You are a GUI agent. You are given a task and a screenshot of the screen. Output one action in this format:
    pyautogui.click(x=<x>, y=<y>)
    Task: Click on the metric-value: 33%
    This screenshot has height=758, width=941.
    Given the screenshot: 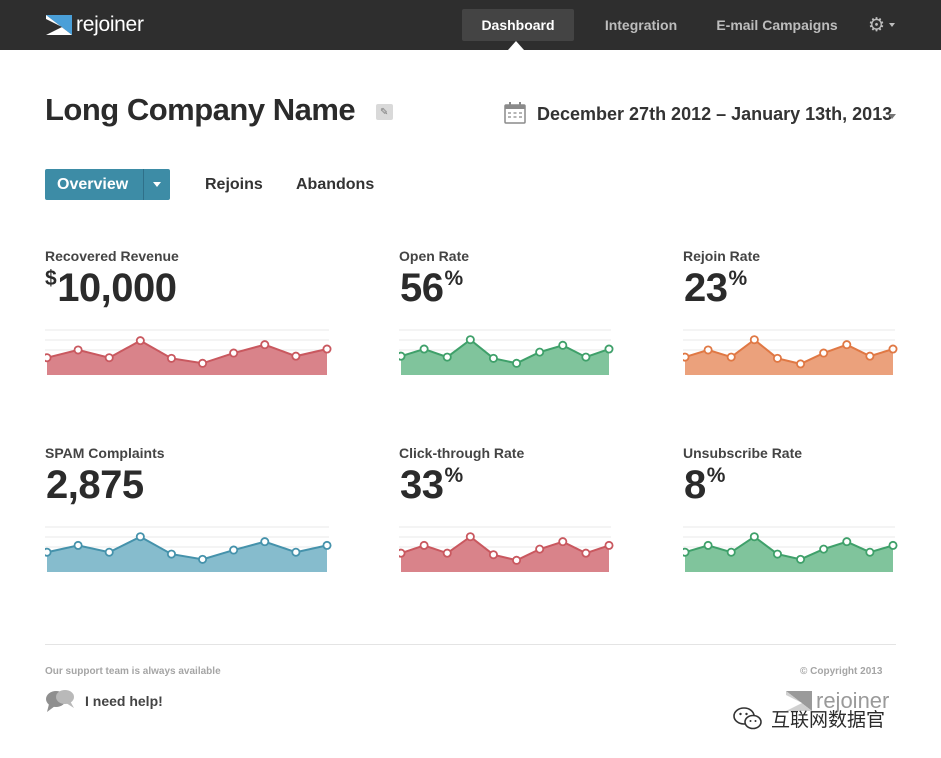 What is the action you would take?
    pyautogui.click(x=431, y=485)
    